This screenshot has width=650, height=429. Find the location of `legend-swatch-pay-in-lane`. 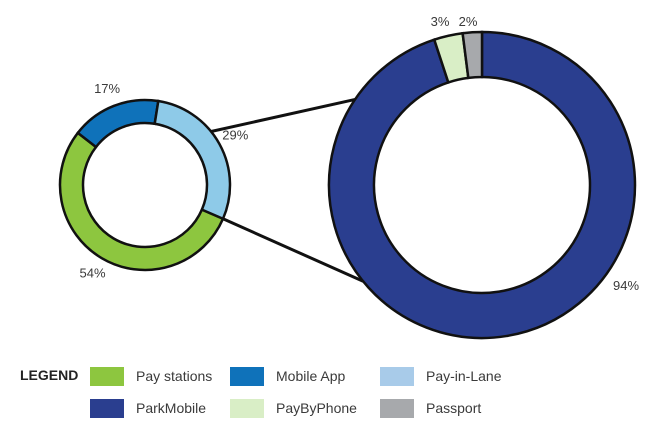

legend-swatch-pay-in-lane is located at coordinates (397, 376).